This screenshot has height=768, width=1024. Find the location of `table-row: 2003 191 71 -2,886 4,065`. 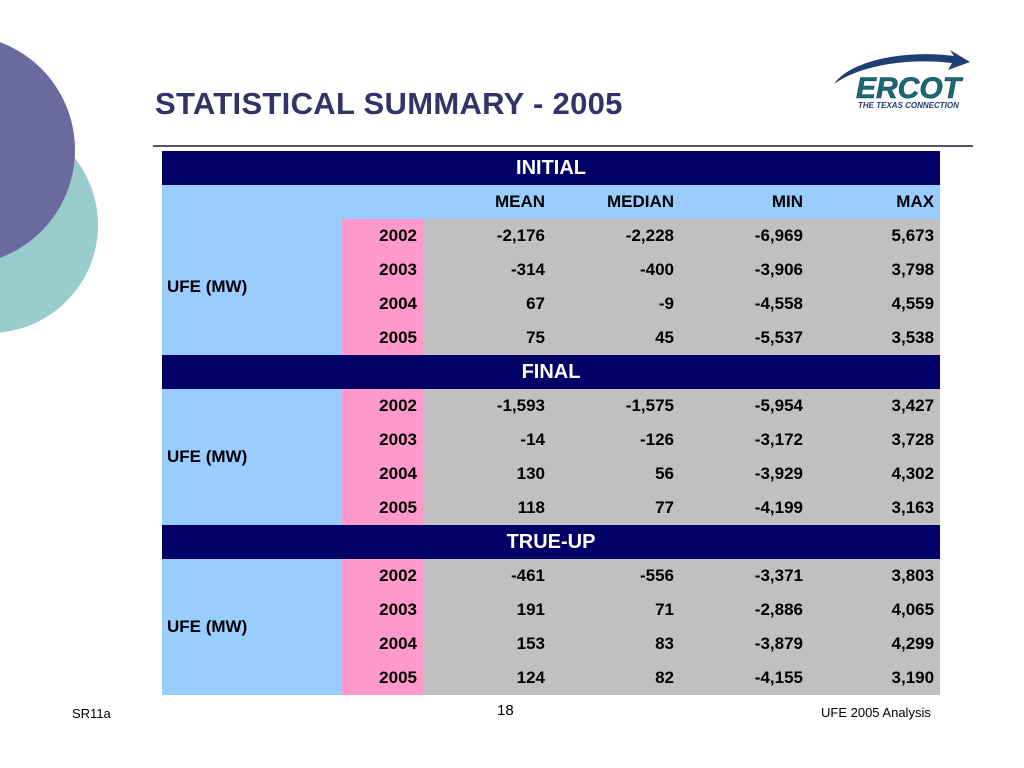

table-row: 2003 191 71 -2,886 4,065 is located at coordinates (551, 610).